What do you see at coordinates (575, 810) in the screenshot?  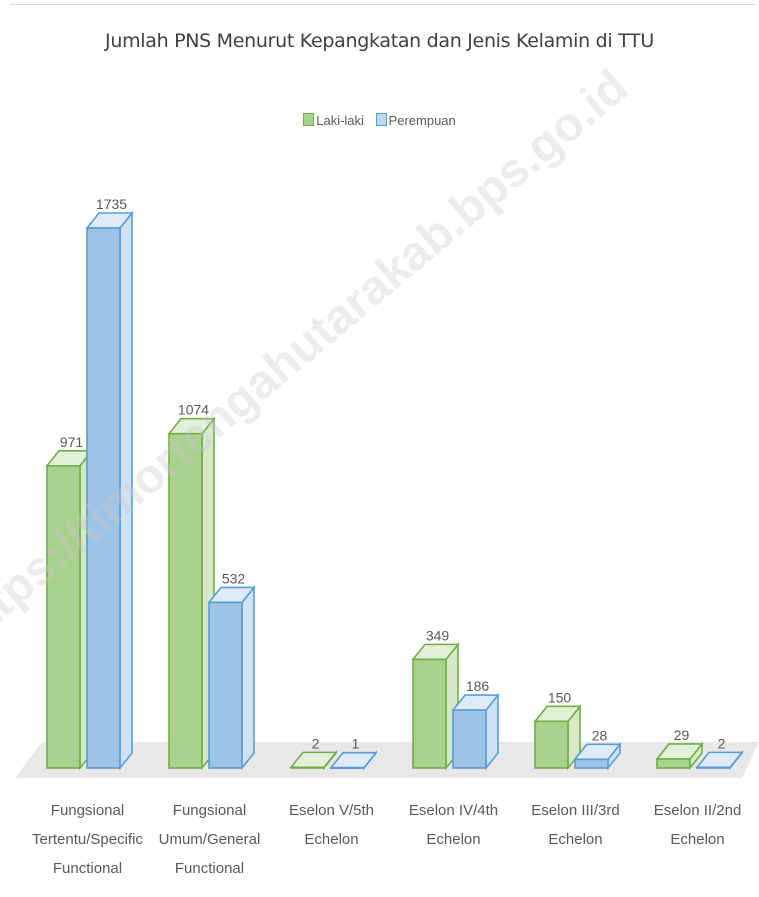 I see `category-label-4-line-0: Eselon III/3rd` at bounding box center [575, 810].